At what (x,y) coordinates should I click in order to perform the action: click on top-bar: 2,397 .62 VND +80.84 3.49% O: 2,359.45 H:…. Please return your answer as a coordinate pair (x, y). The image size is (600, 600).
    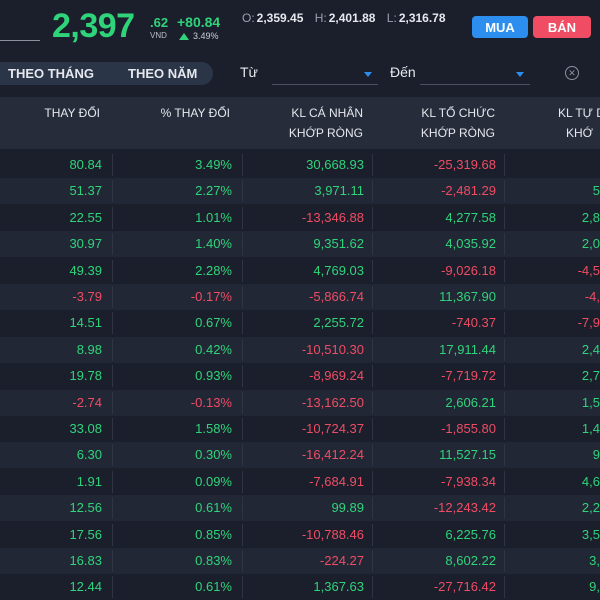
    Looking at the image, I should click on (300, 29).